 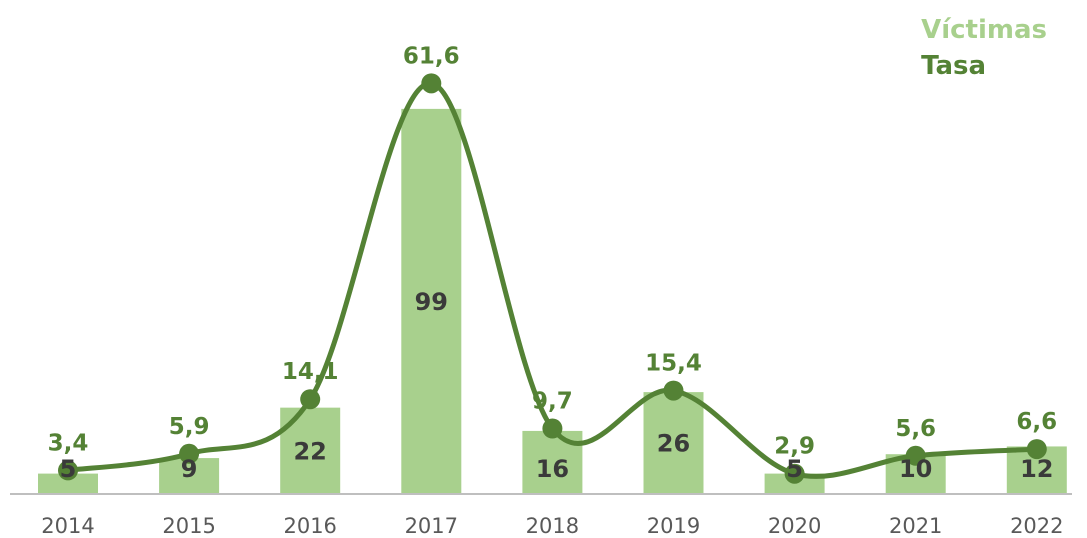 I want to click on bar-label-2017: 99, so click(x=431, y=302).